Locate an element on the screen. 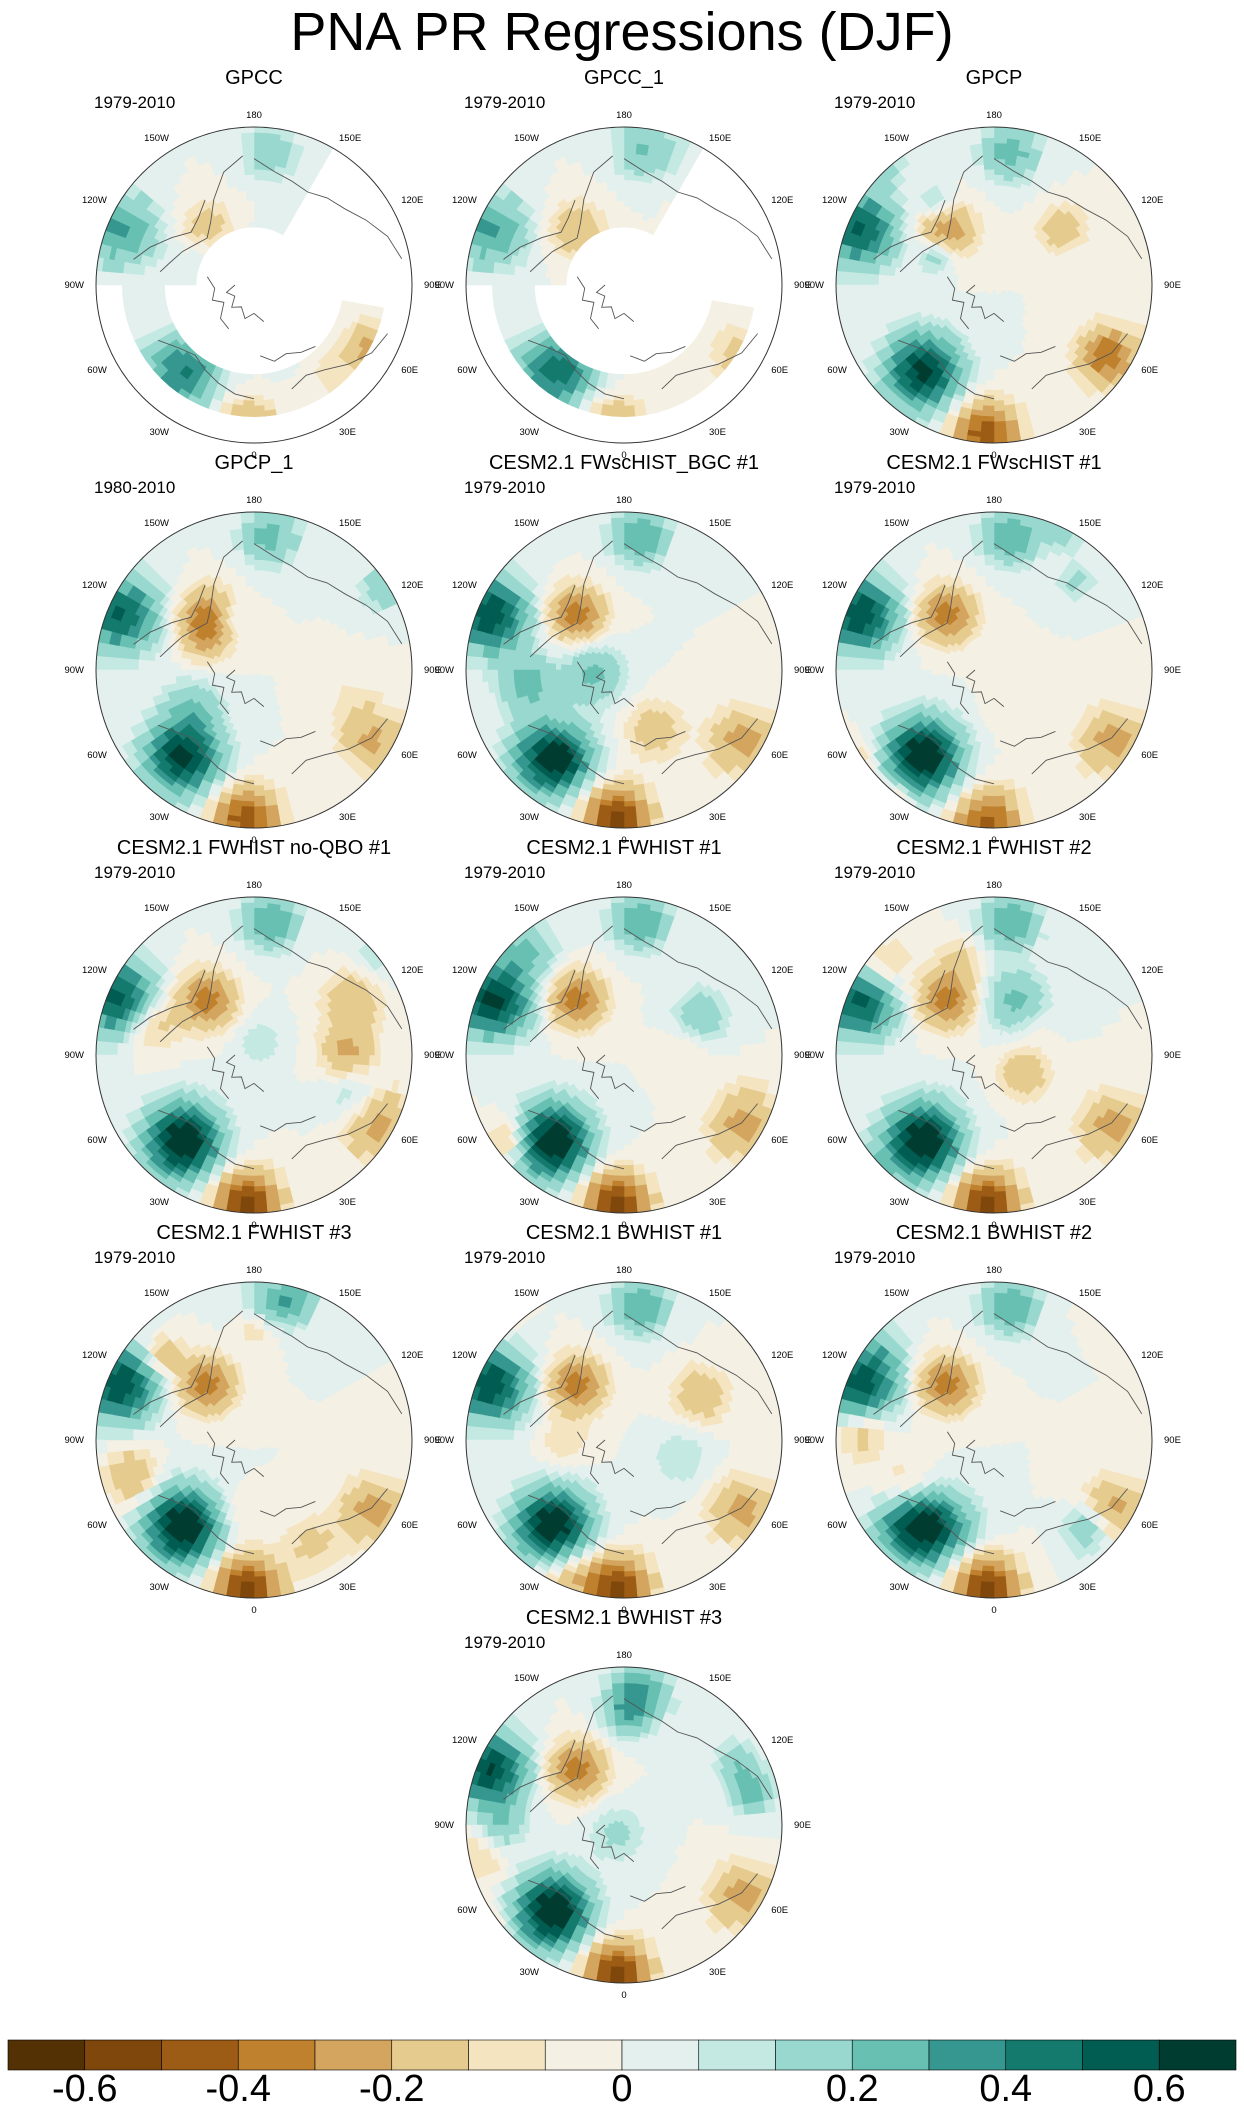 This screenshot has width=1244, height=2111. colorbar-tick-label: 0 is located at coordinates (621, 2089).